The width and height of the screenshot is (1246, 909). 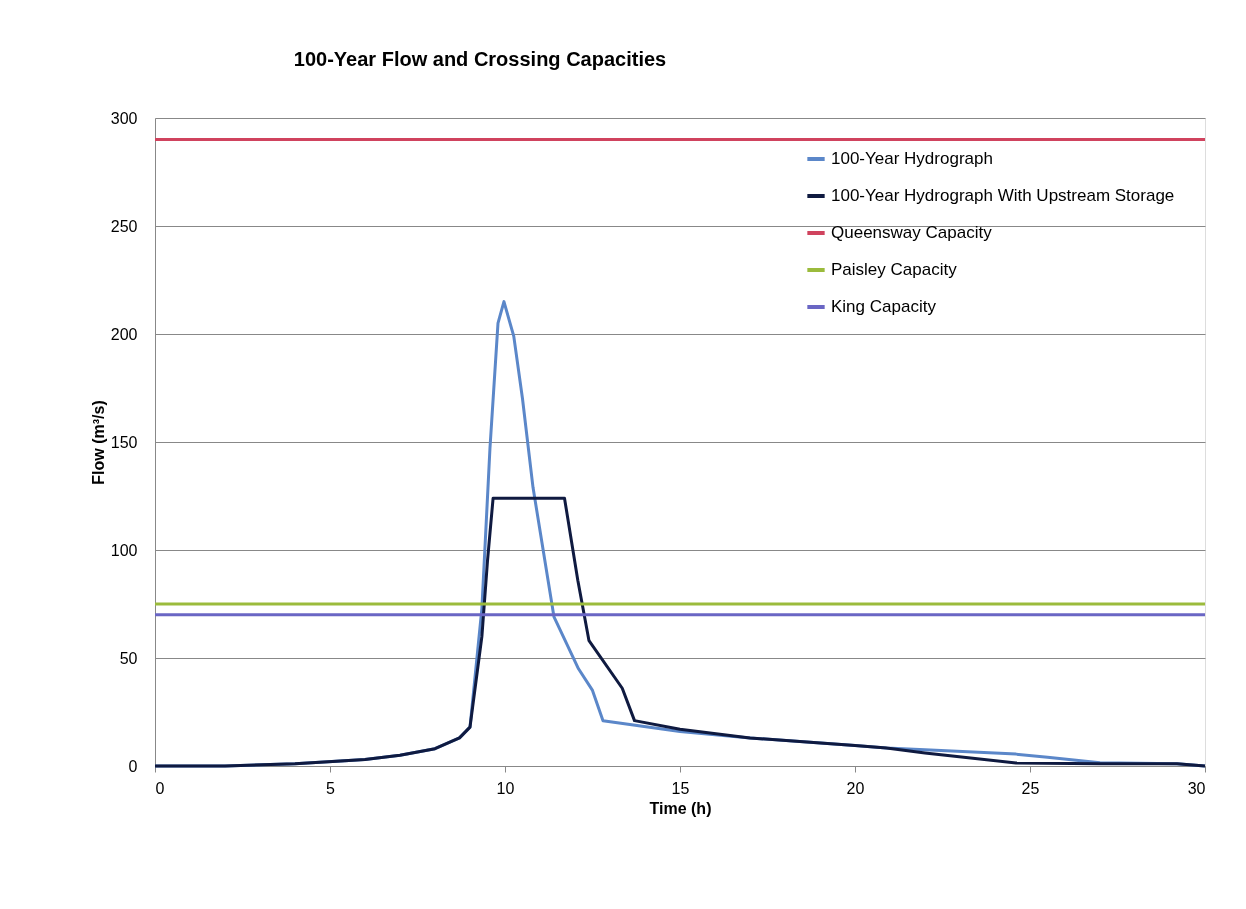 I want to click on x-tick-label: 25, so click(x=1030, y=788).